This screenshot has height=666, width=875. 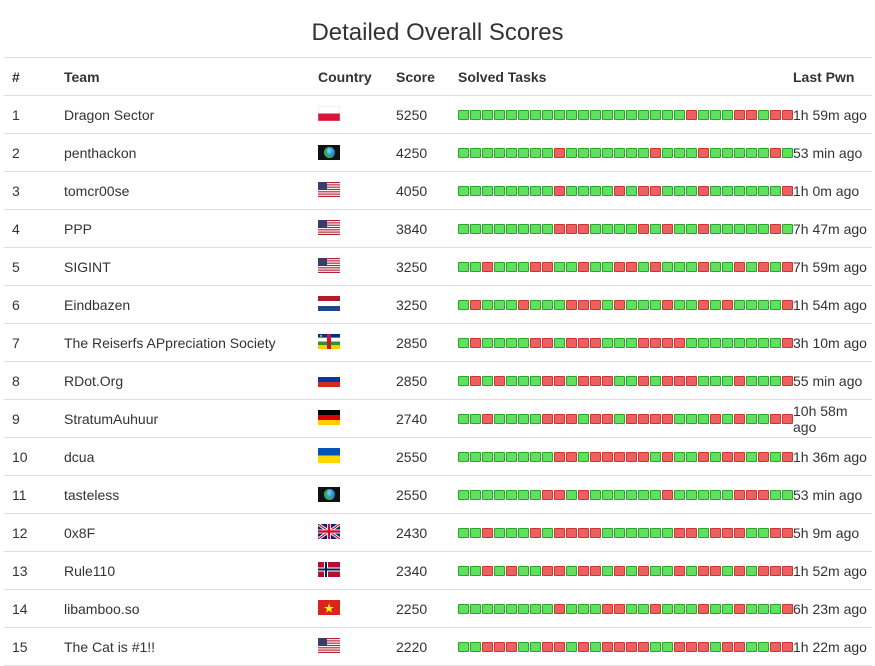 I want to click on table-row: 14 libamboo.so 2250 6h 23m ago, so click(x=438, y=608).